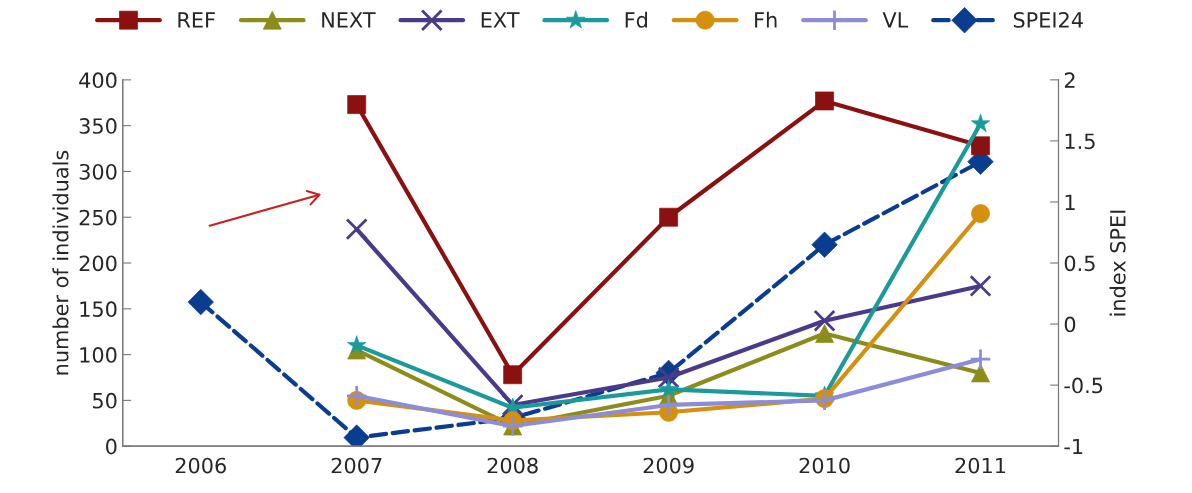 The width and height of the screenshot is (1192, 493). What do you see at coordinates (1079, 263) in the screenshot?
I see `y2-tick-label: 0.5` at bounding box center [1079, 263].